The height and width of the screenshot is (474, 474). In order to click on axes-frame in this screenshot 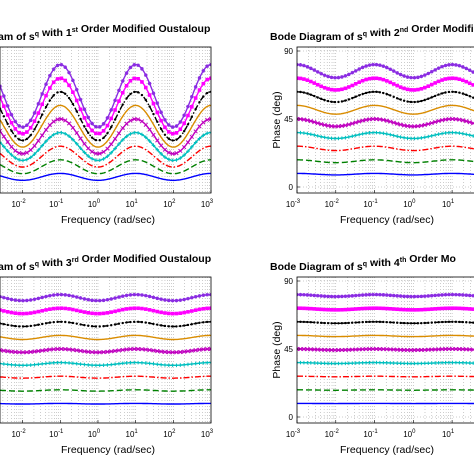, I will do `click(385, 120)`.